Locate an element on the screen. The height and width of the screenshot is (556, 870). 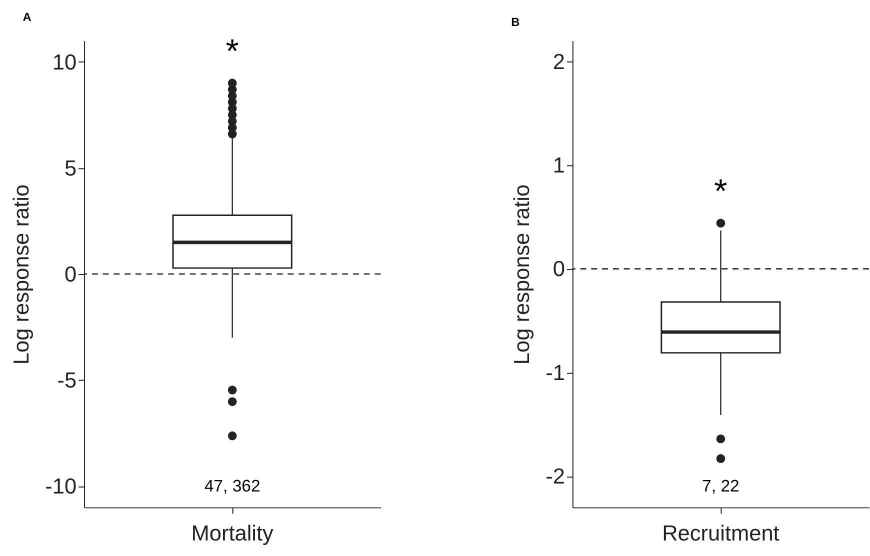
y-tick-label: 1 is located at coordinates (559, 165).